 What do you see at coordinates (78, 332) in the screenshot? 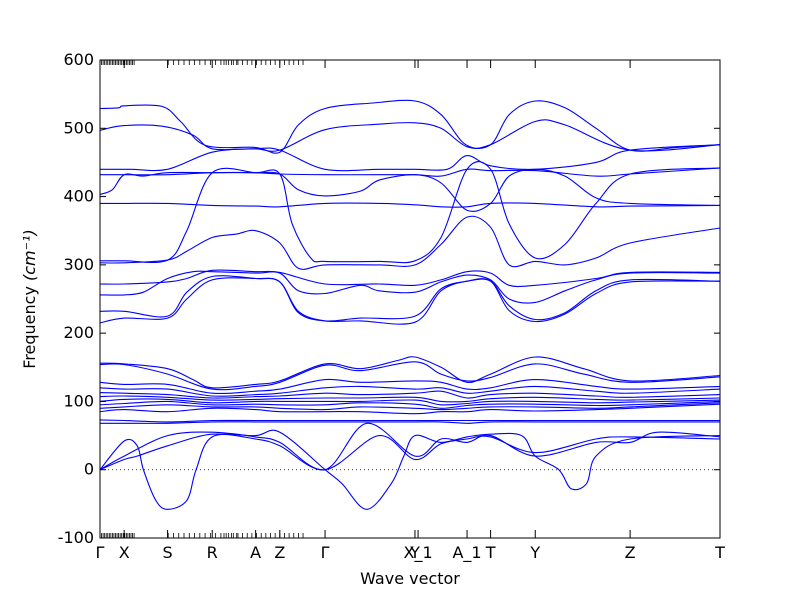
I see `y-tick-label: 200` at bounding box center [78, 332].